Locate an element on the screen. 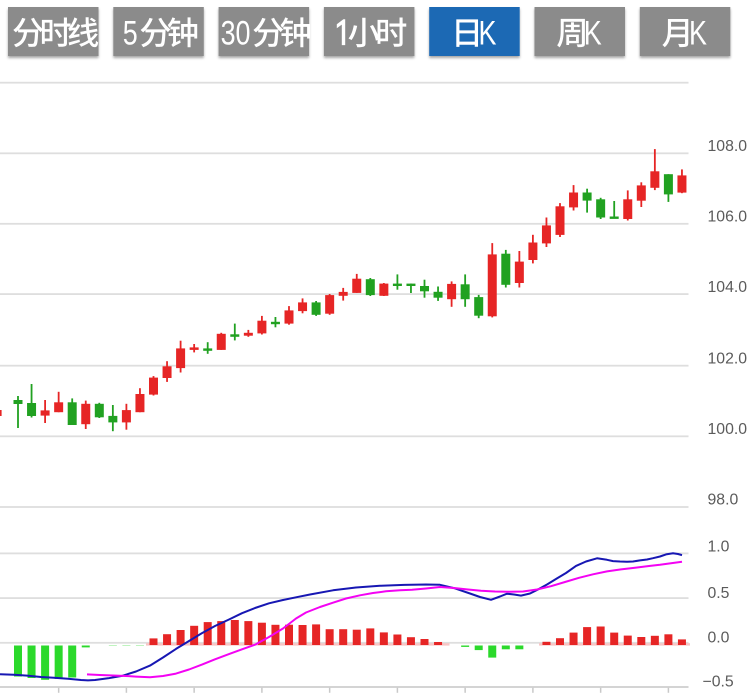 Image resolution: width=755 pixels, height=694 pixels. svg-text: 30 is located at coordinates (236, 32).